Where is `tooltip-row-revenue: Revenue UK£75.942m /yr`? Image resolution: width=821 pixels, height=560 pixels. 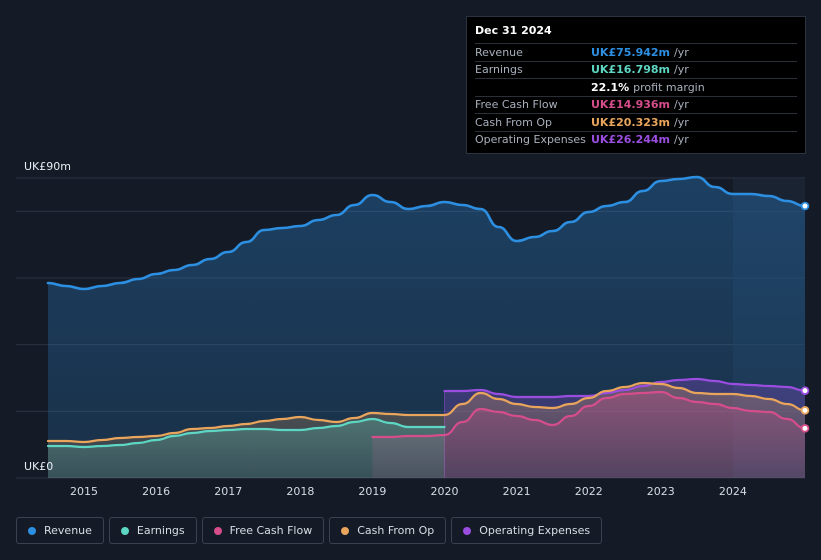
tooltip-row-revenue: Revenue UK£75.942m /yr is located at coordinates (636, 52).